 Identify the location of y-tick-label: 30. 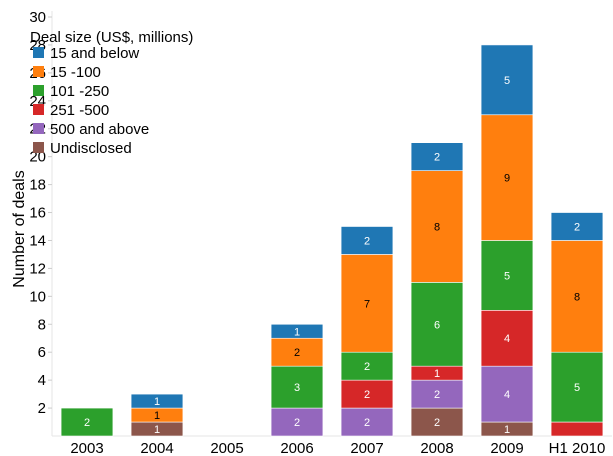
(37, 17).